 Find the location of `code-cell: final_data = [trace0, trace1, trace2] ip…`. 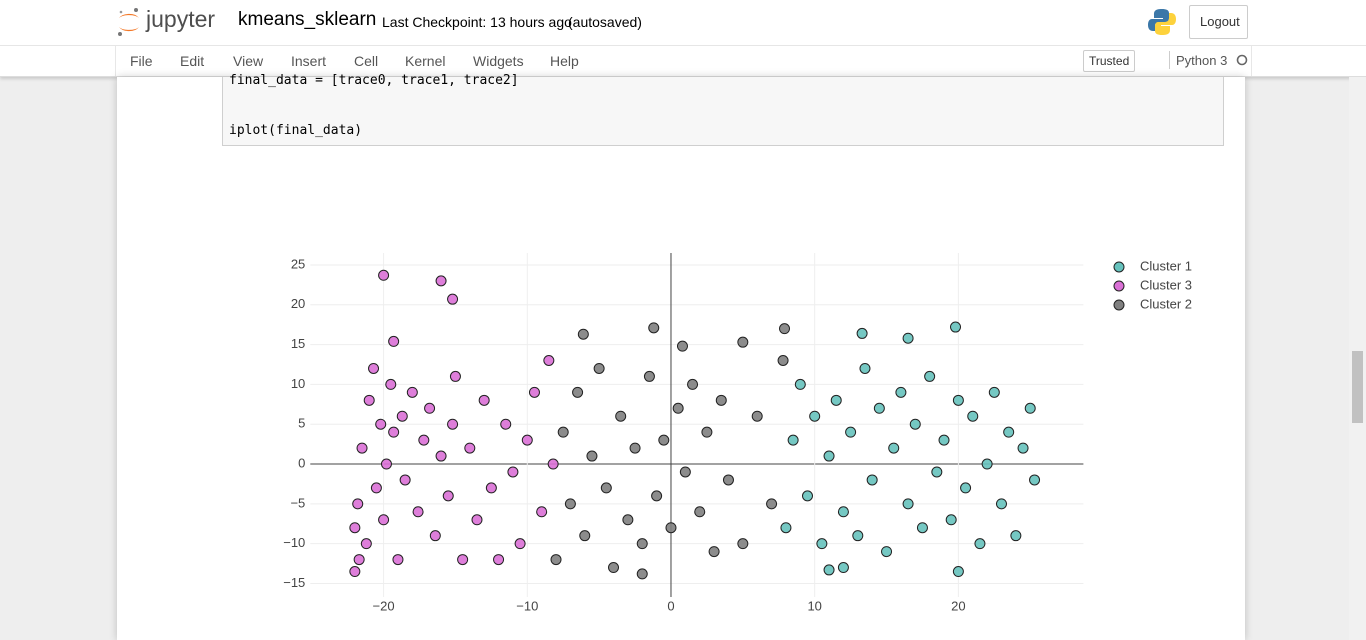

code-cell: final_data = [trace0, trace1, trace2] ip… is located at coordinates (723, 109).